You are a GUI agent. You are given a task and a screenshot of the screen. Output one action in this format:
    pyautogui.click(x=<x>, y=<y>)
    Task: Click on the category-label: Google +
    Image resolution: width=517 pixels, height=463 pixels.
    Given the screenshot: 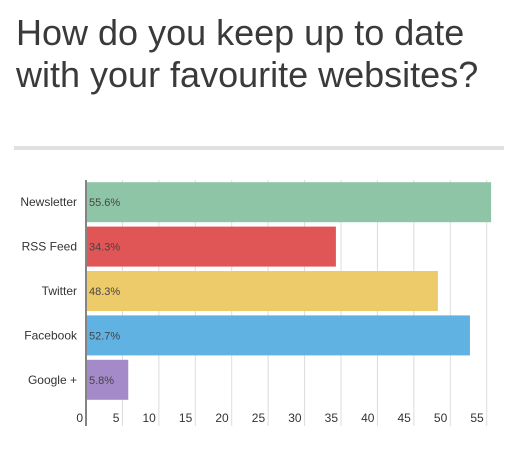 What is the action you would take?
    pyautogui.click(x=52, y=380)
    